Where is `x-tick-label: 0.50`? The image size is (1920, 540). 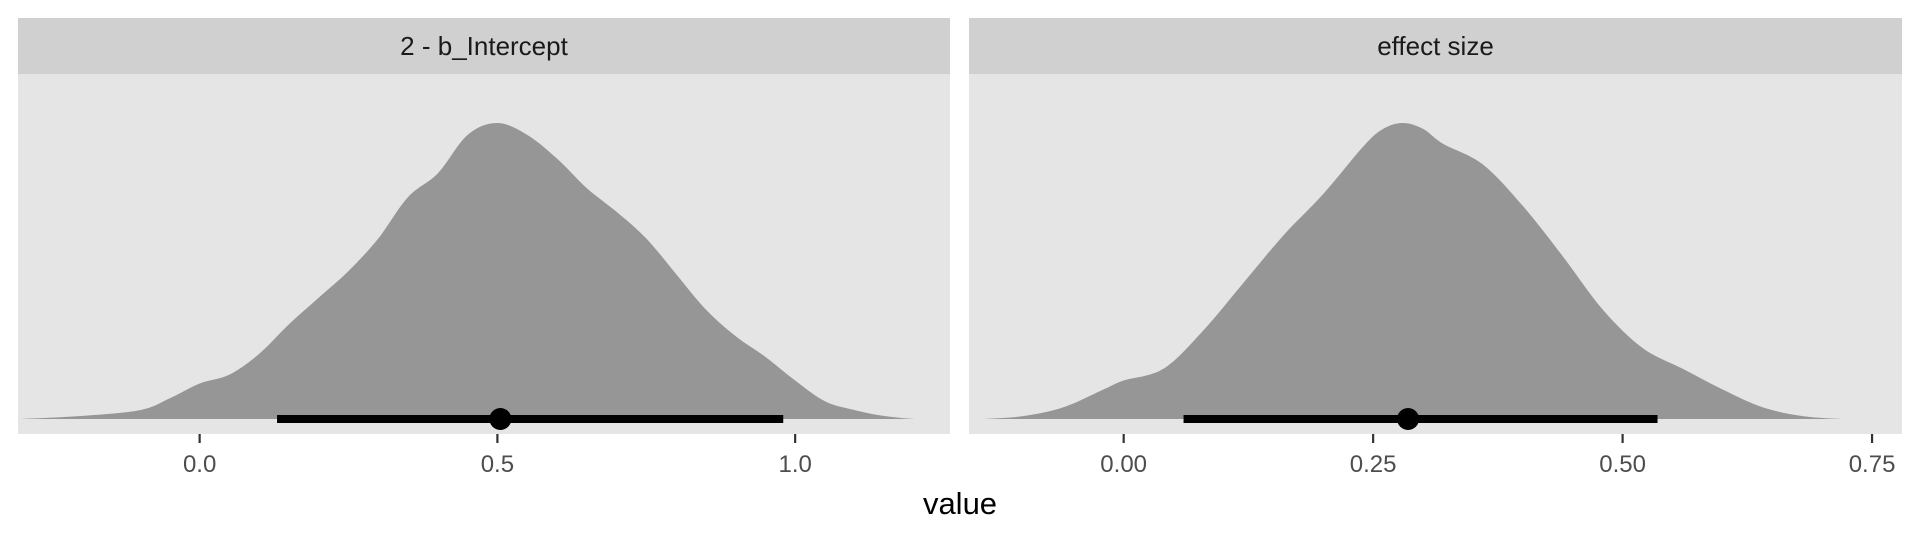
x-tick-label: 0.50 is located at coordinates (1622, 464).